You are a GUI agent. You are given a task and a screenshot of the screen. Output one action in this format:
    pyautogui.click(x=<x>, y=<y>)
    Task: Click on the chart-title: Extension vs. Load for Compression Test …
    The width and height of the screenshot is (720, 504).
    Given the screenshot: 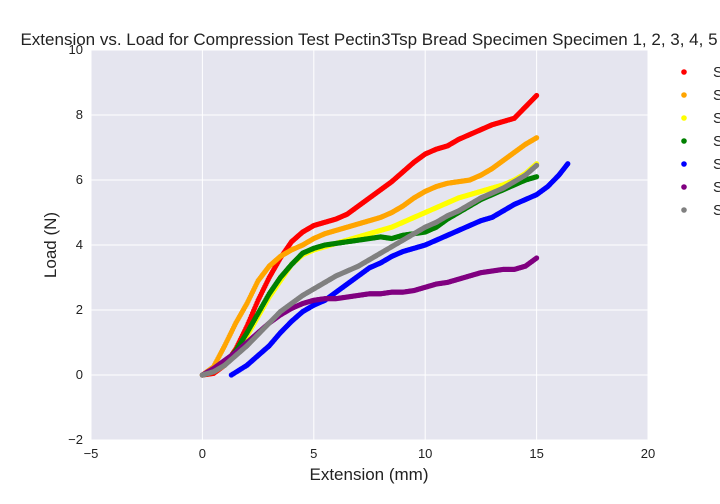 What is the action you would take?
    pyautogui.click(x=368, y=39)
    